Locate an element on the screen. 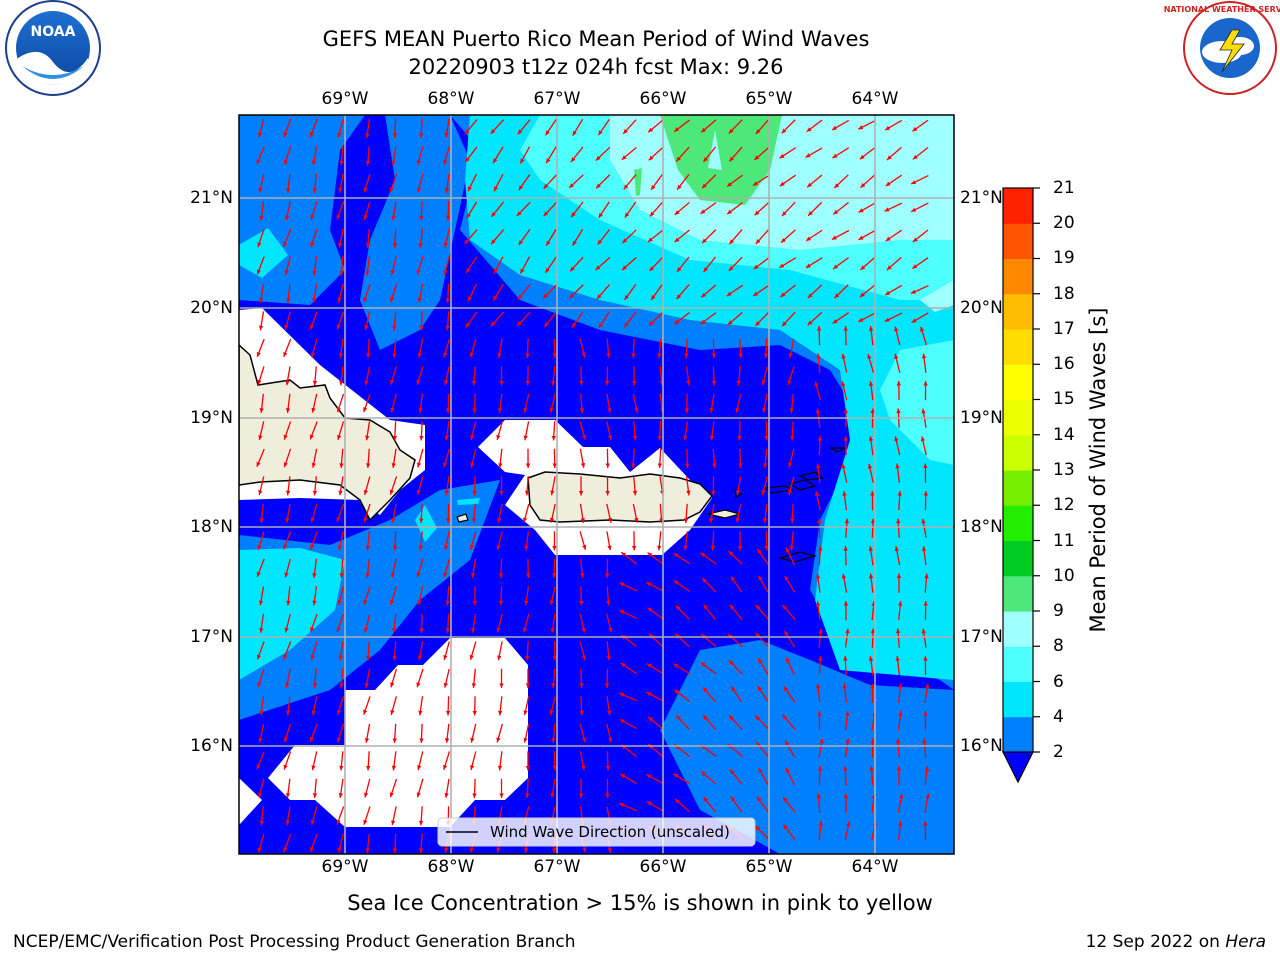 The height and width of the screenshot is (960, 1280). colorbar-tick-label: 6 is located at coordinates (1058, 682).